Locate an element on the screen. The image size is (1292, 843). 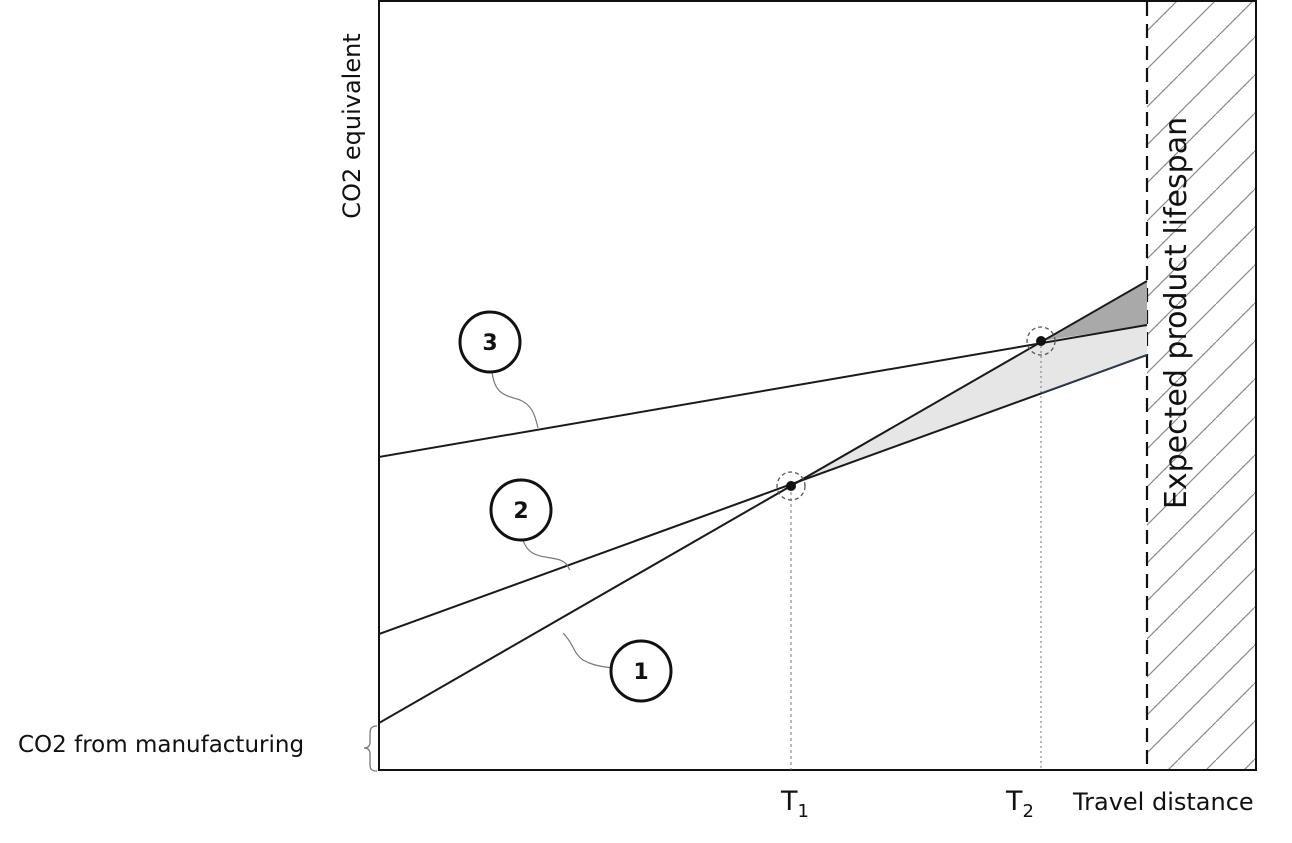
lifespan-label: Expected product lifespan is located at coordinates (1176, 313).